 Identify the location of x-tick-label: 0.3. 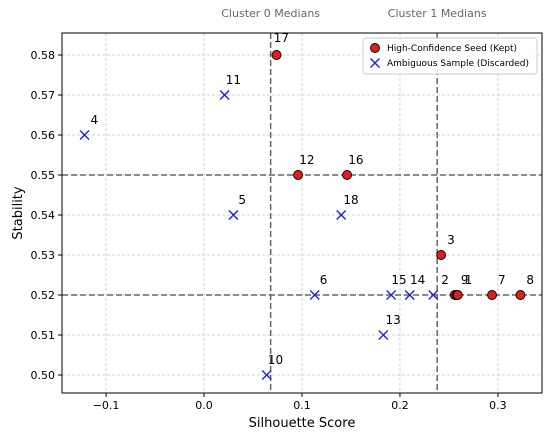
(498, 405).